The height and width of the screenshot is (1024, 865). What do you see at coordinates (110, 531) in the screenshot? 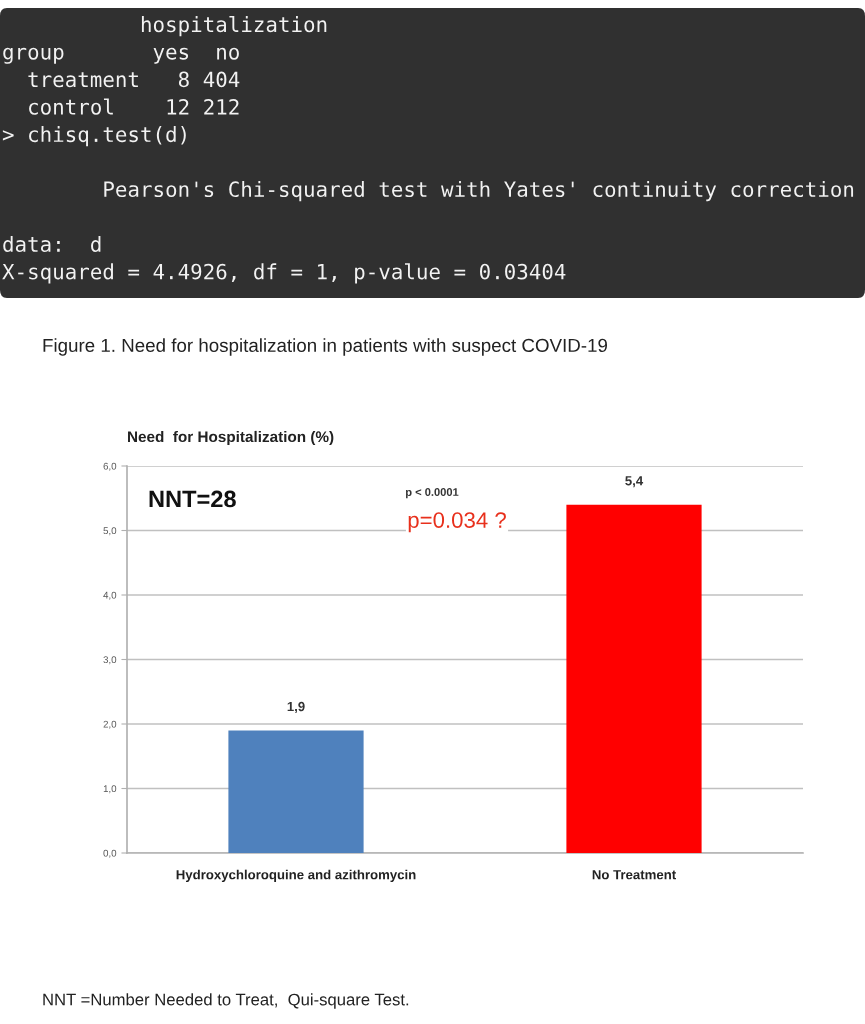
I see `y-tick-label: 5,0` at bounding box center [110, 531].